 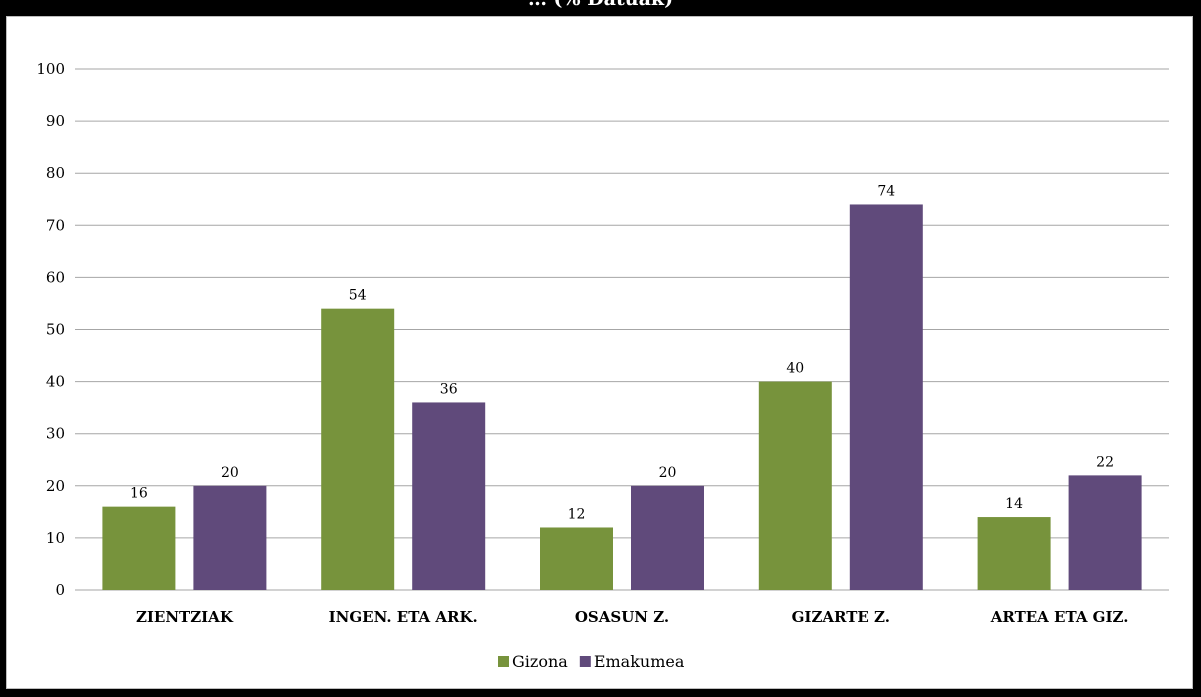 I want to click on legend-label: Emakumea, so click(x=639, y=661).